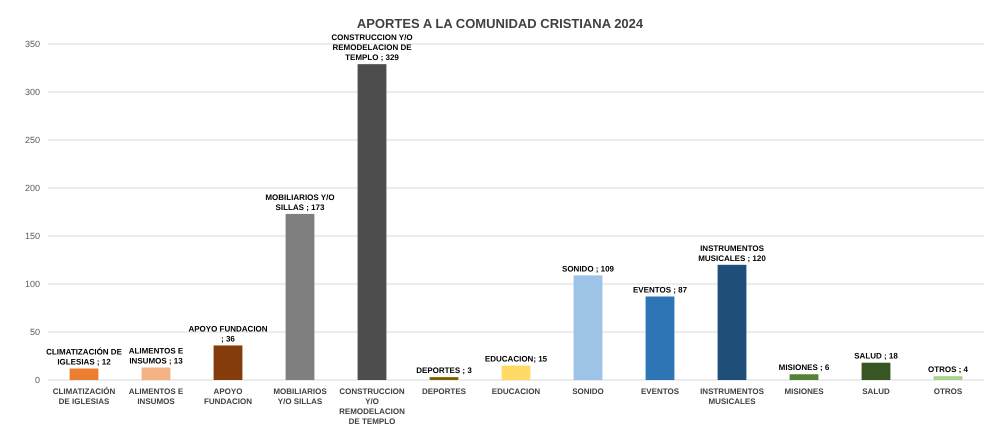 This screenshot has height=440, width=1000. I want to click on x-tick-label: ALIMENTOS E INSUMOS, so click(156, 396).